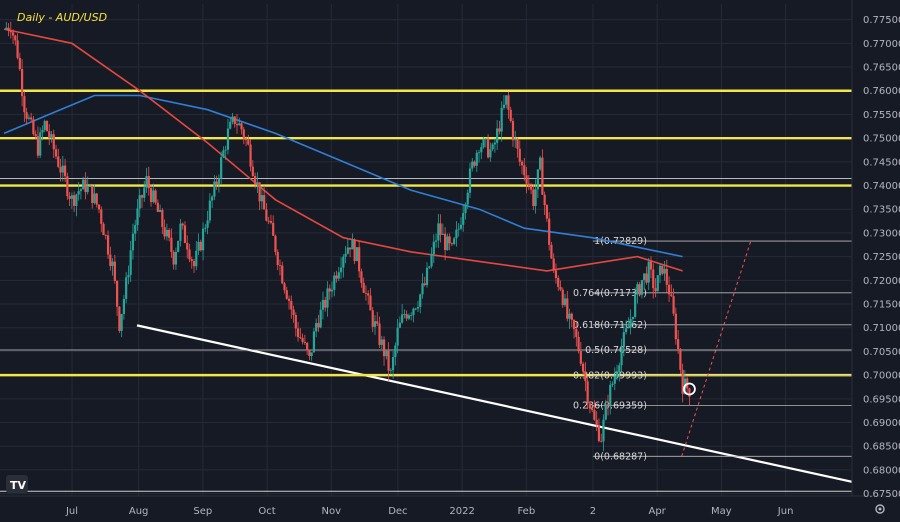  Describe the element at coordinates (17, 484) in the screenshot. I see `tv-logo-icon: TV` at that location.